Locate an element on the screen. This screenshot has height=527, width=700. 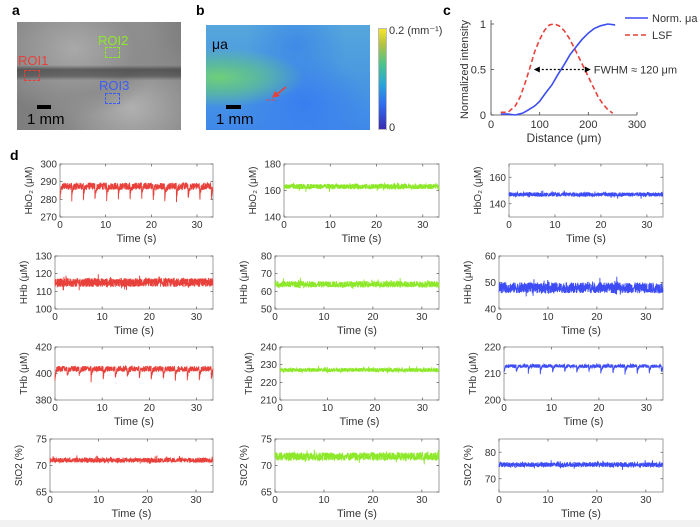
y-tick-label: 420 is located at coordinates (43, 348).